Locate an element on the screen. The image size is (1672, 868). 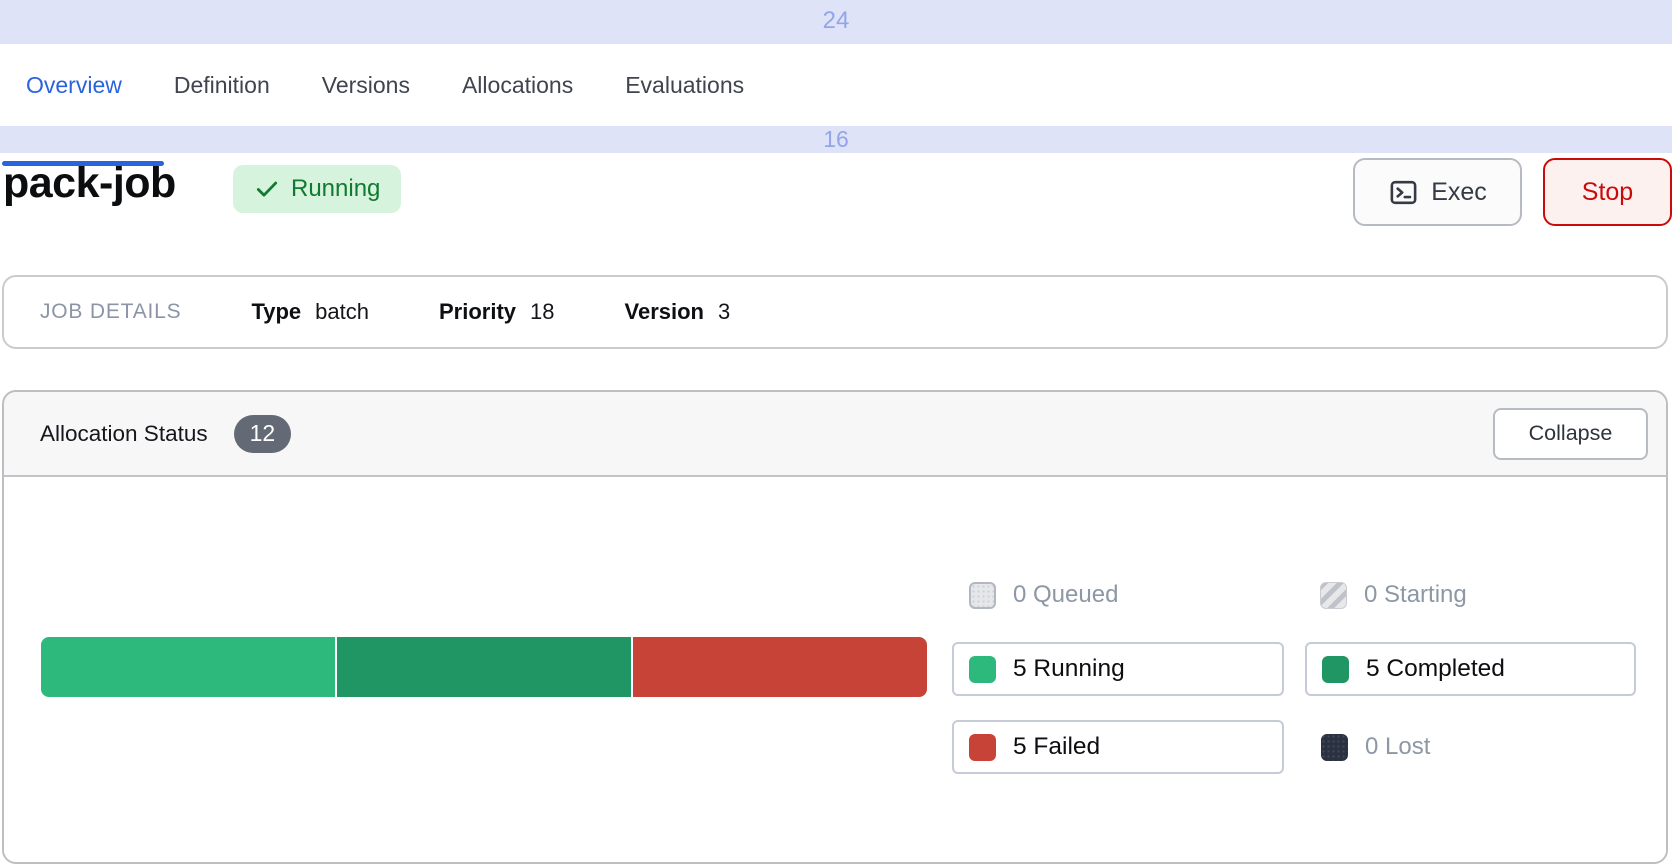
stop-button-label: Stop is located at coordinates (1607, 191).